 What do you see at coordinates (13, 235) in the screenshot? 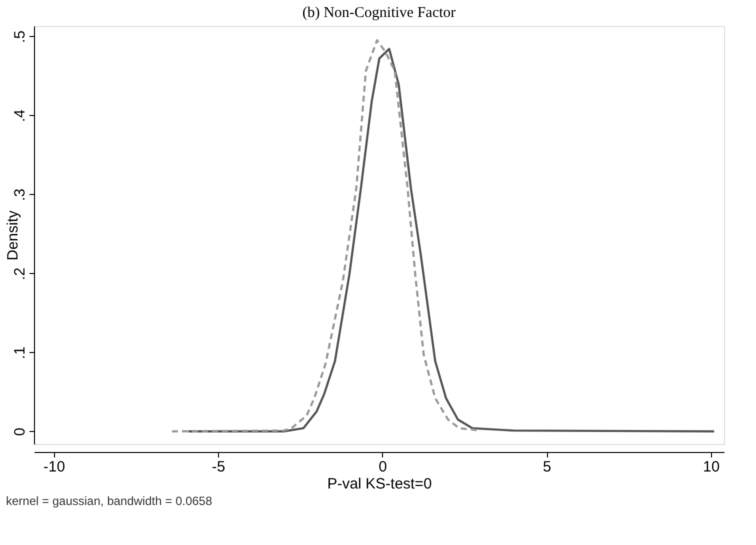
I see `y-axis-title: Density` at bounding box center [13, 235].